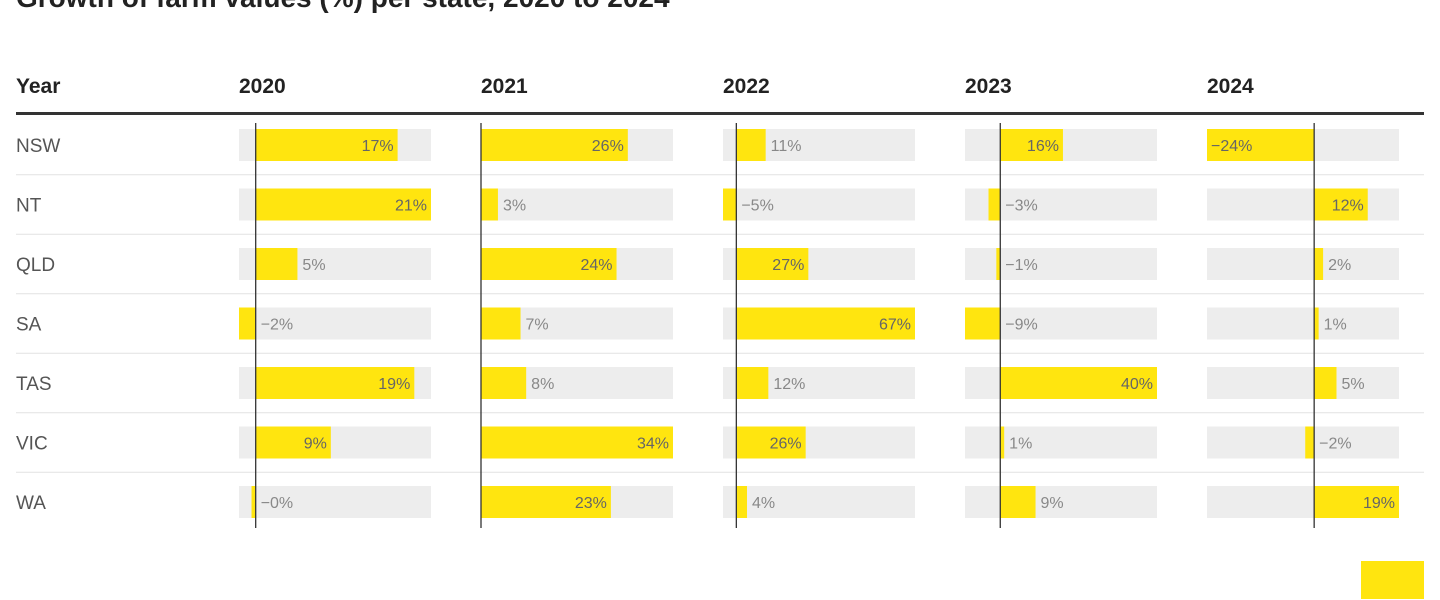 The height and width of the screenshot is (600, 1440). Describe the element at coordinates (537, 325) in the screenshot. I see `data-label: 7%` at that location.